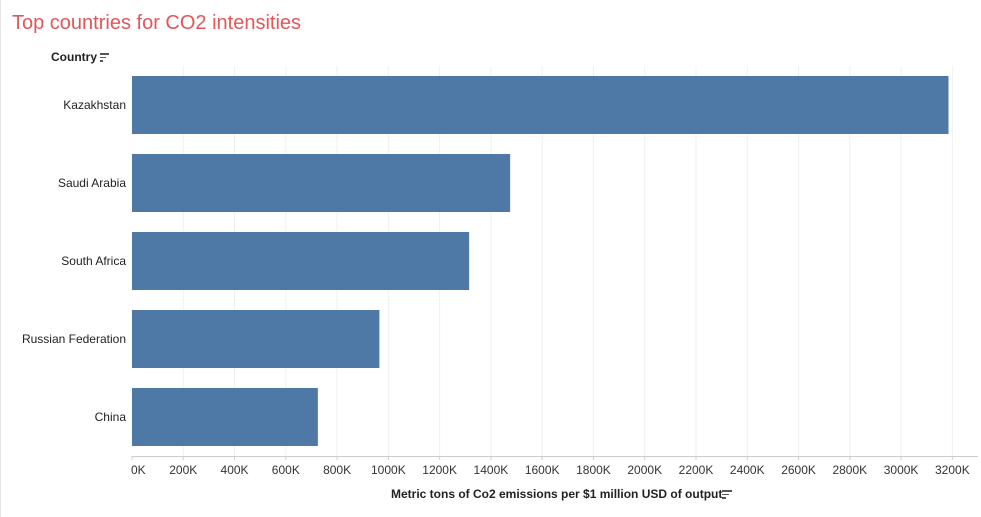 This screenshot has height=517, width=981. Describe the element at coordinates (337, 470) in the screenshot. I see `x-tick-label: 800K` at that location.